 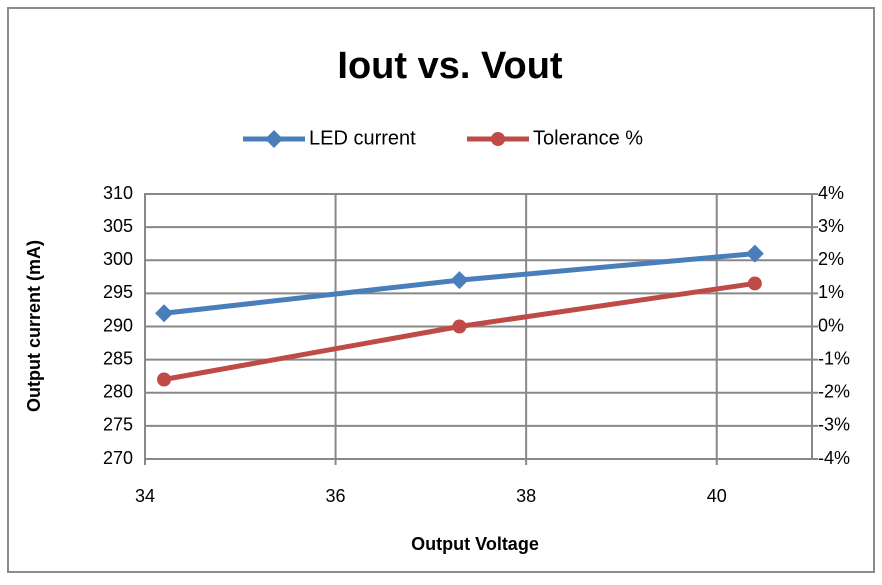 What do you see at coordinates (526, 496) in the screenshot?
I see `x-tick-label: 38` at bounding box center [526, 496].